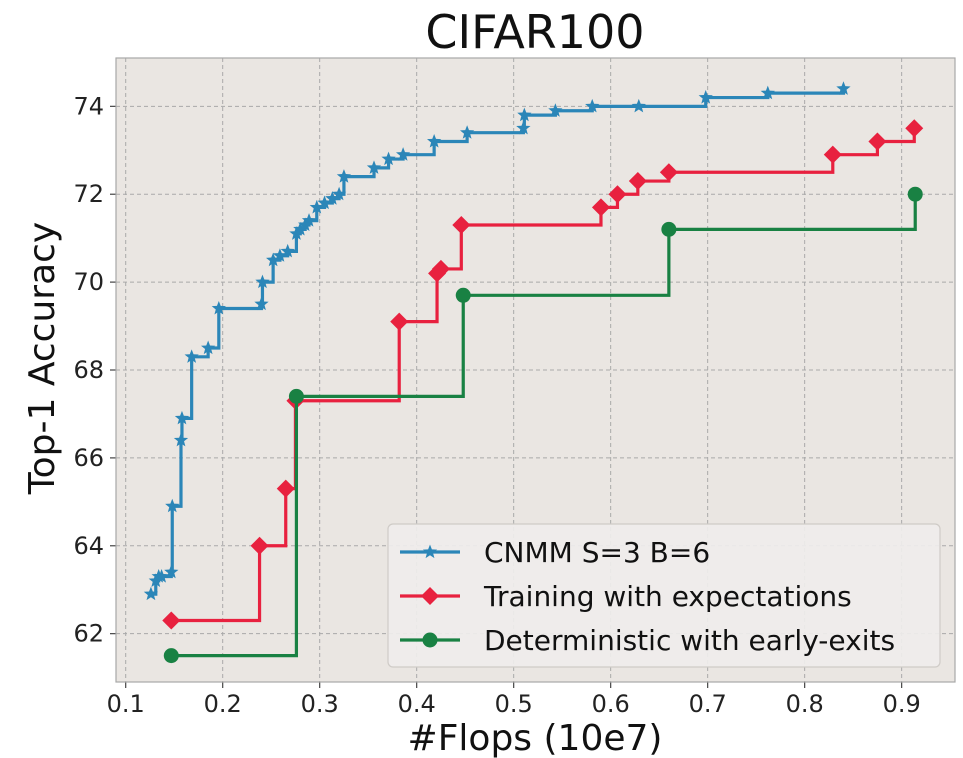 This screenshot has height=758, width=963. Describe the element at coordinates (902, 704) in the screenshot. I see `x-tick-label: 0.9` at that location.